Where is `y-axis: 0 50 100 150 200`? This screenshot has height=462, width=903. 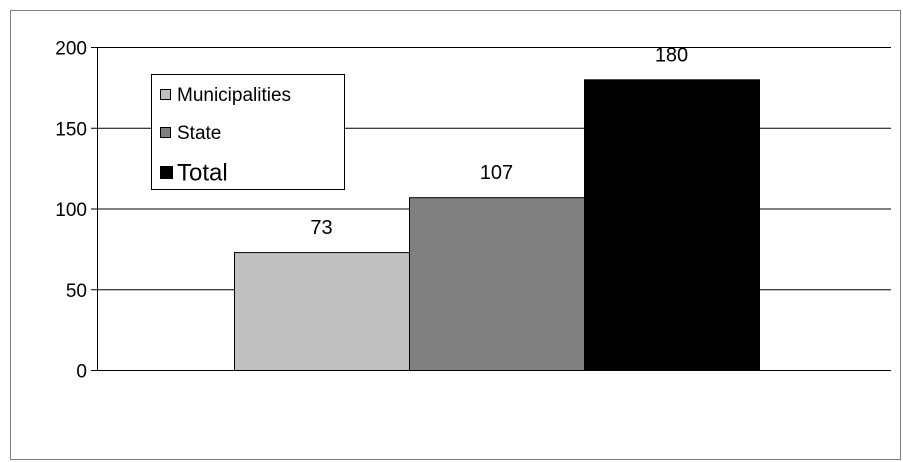
y-axis: 0 50 100 150 200 is located at coordinates (76, 211).